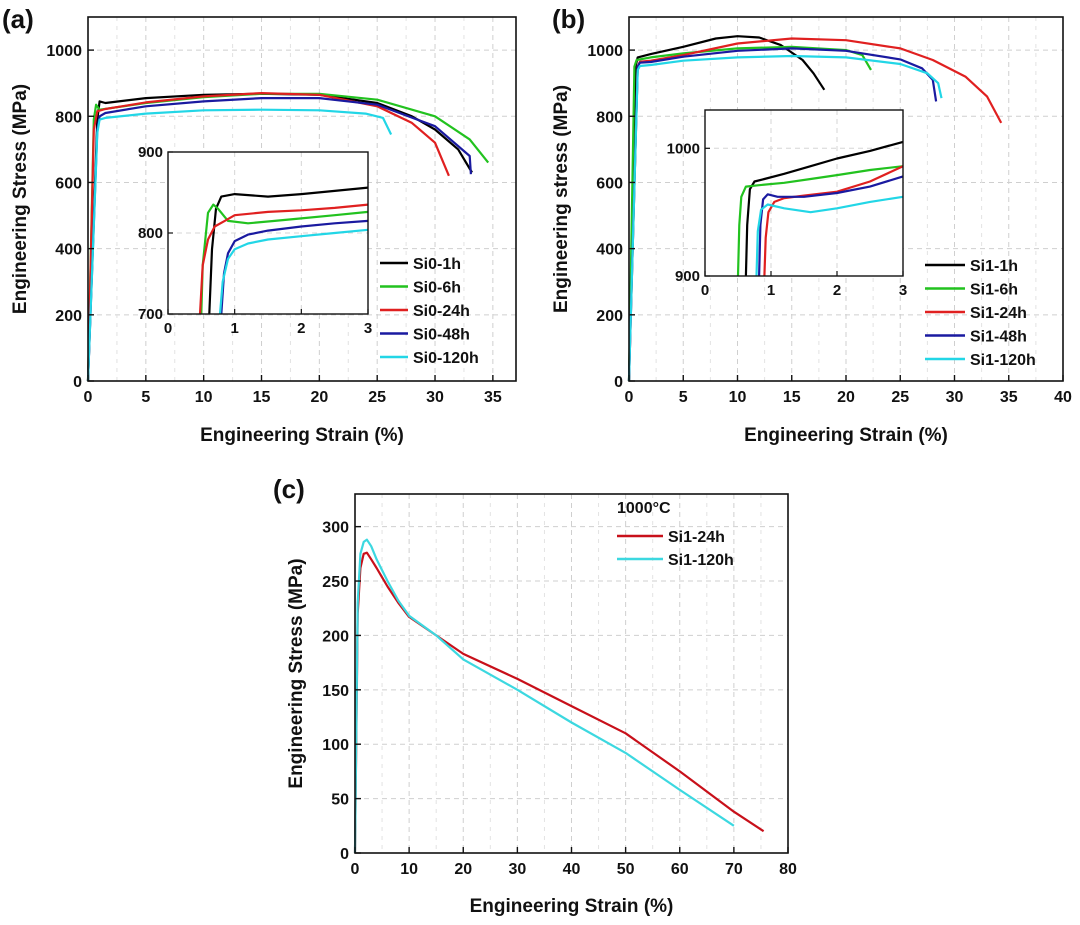 This screenshot has width=1080, height=925. What do you see at coordinates (150, 314) in the screenshot?
I see `inset-y-tick-label: 700` at bounding box center [150, 314].